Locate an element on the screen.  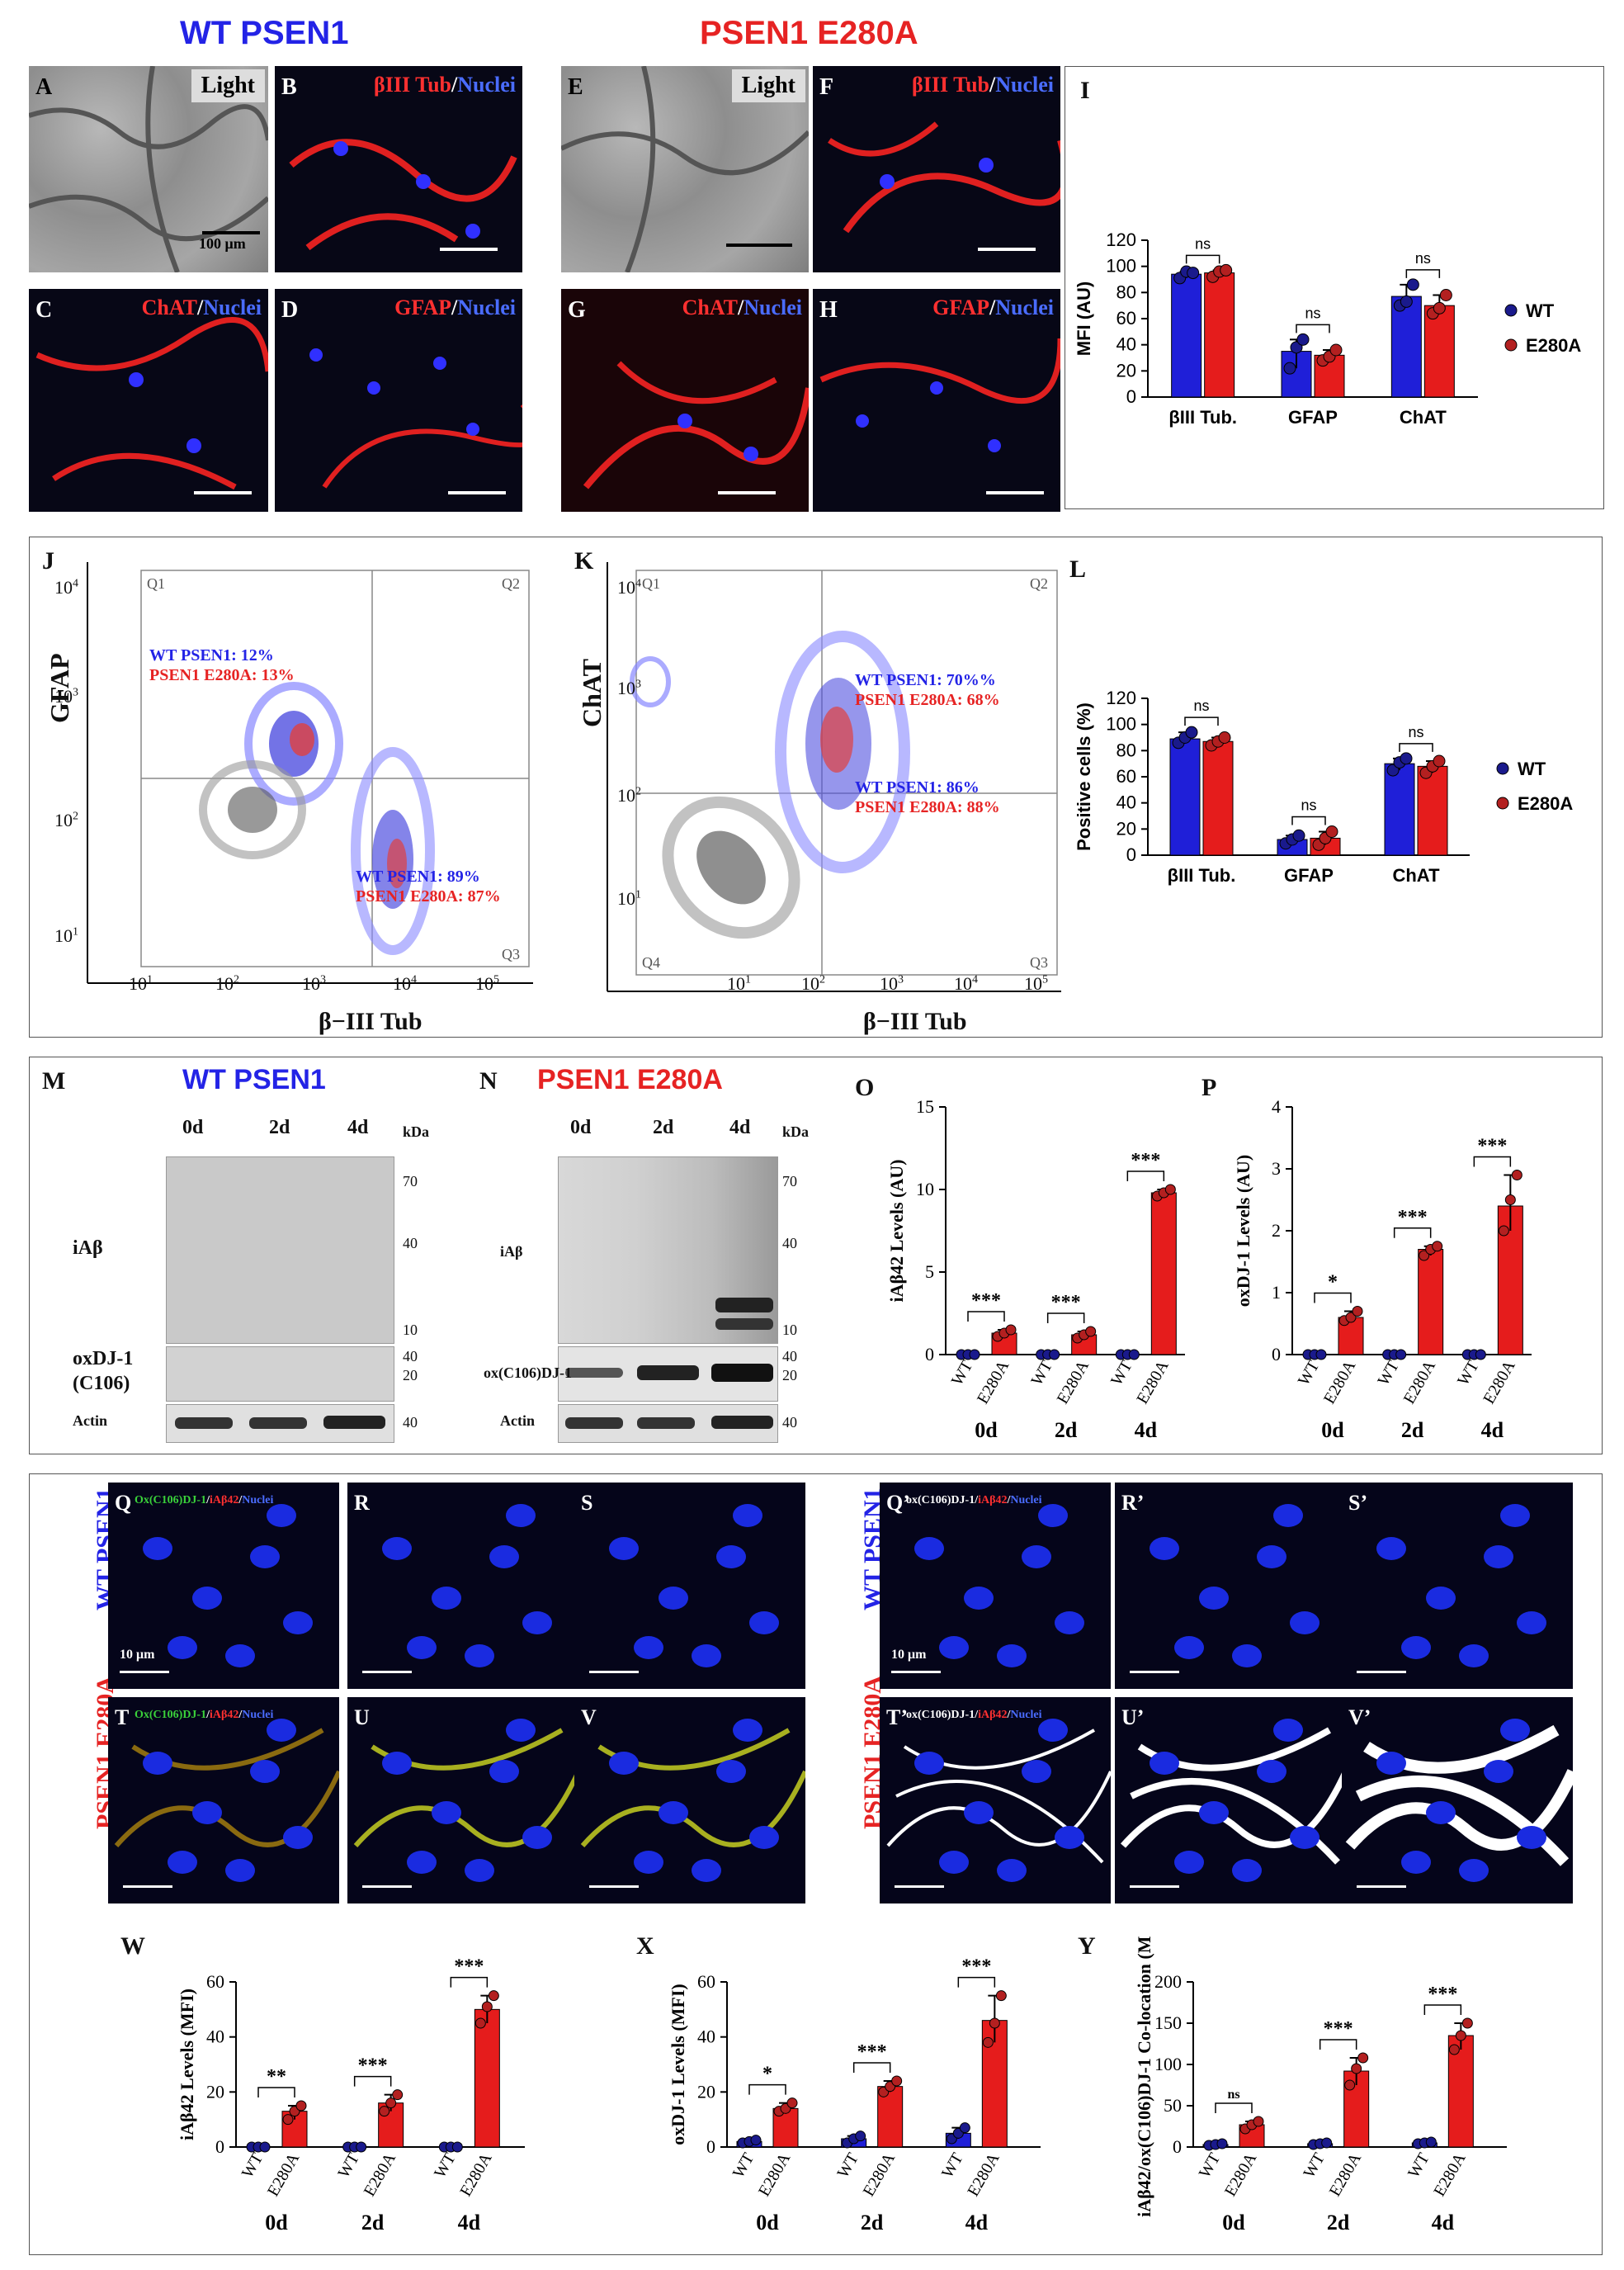
scale-text: 100 μm is located at coordinates (222, 243).